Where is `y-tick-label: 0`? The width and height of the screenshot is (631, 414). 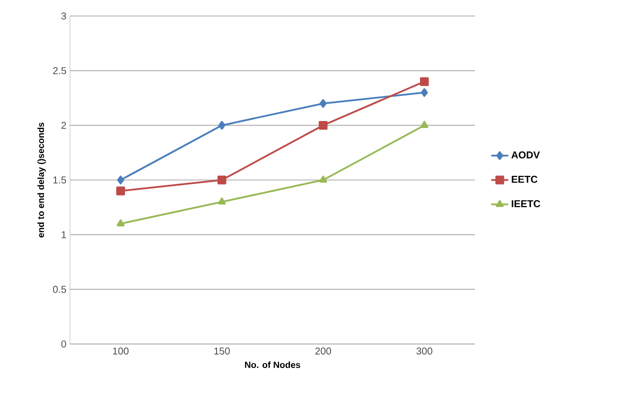
y-tick-label: 0 is located at coordinates (63, 344).